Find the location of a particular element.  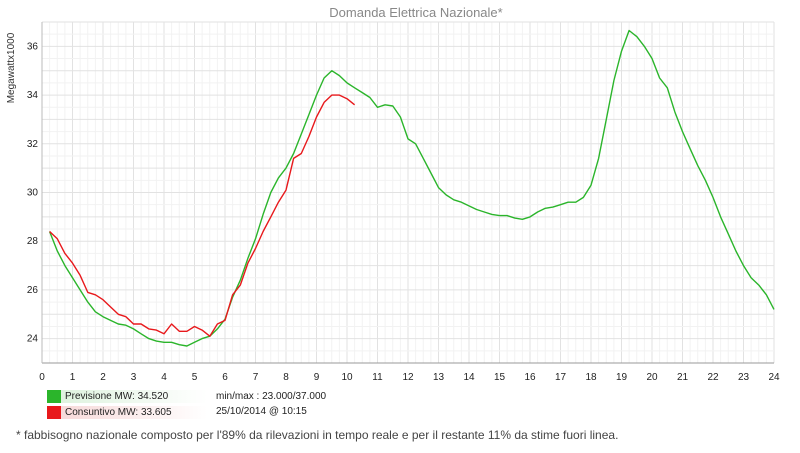

y-axis-label: Megawattx1000 is located at coordinates (11, 67).